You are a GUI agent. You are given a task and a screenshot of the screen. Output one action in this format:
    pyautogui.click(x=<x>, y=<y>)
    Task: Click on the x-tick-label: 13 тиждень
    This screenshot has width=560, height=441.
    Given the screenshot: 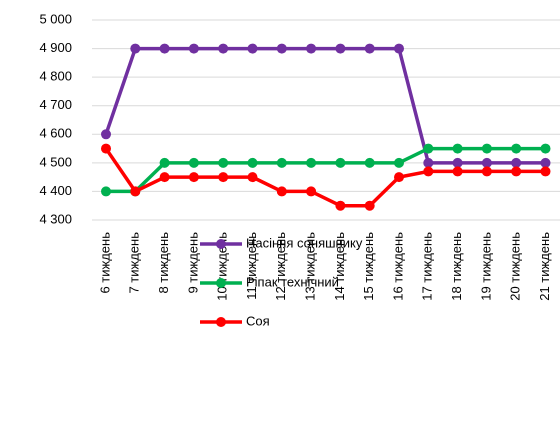 What is the action you would take?
    pyautogui.click(x=310, y=266)
    